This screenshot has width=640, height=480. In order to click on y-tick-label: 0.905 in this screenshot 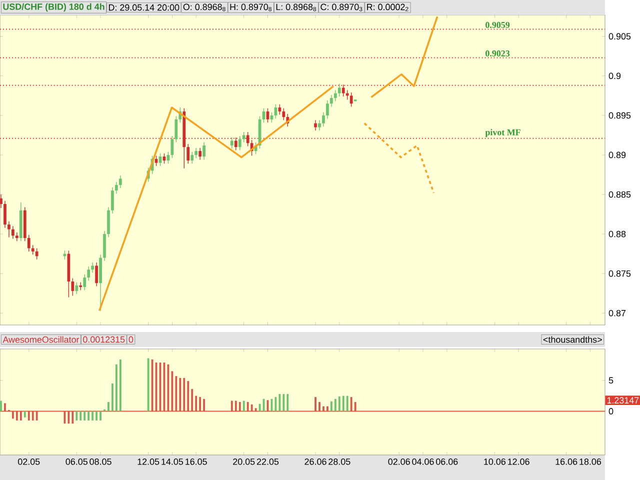, I will do `click(619, 36)`.